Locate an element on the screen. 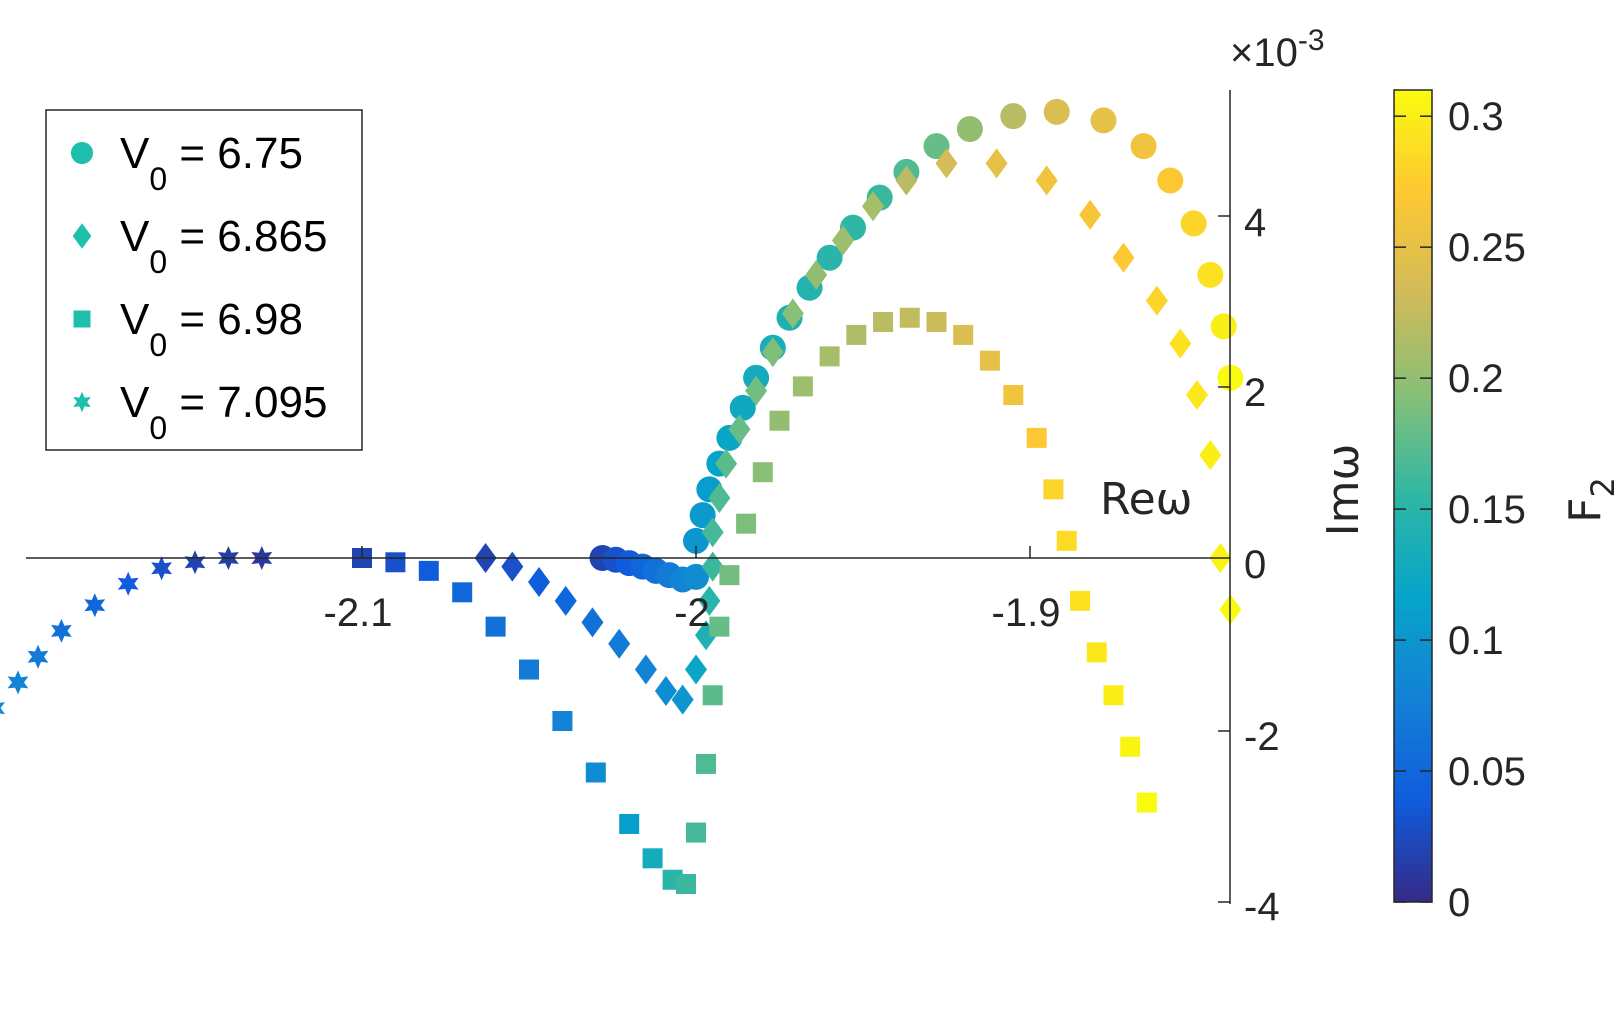 The image size is (1624, 1012). colorbar-gradient is located at coordinates (1413, 496).